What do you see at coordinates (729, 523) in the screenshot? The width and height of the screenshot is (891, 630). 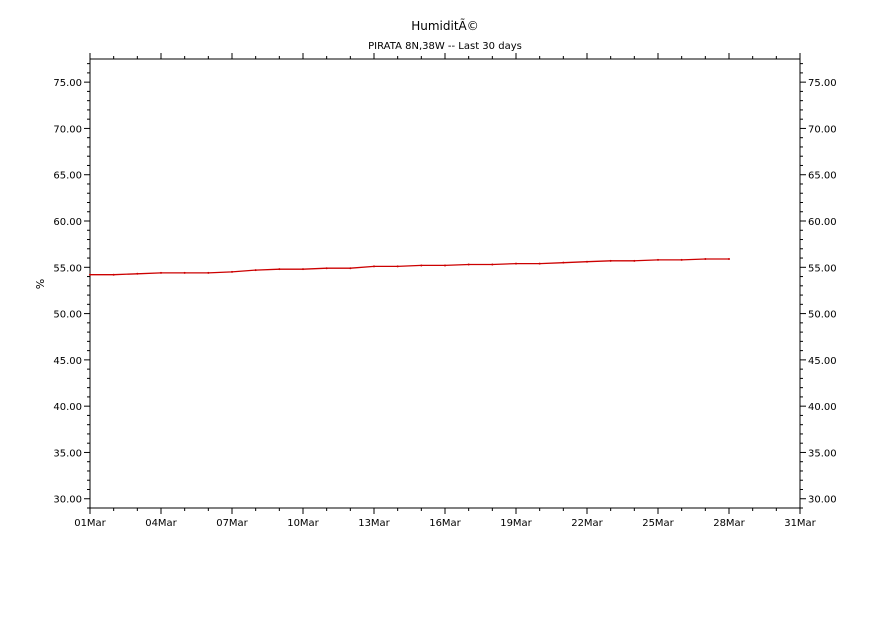 I see `x-tick-label: 28Mar` at bounding box center [729, 523].